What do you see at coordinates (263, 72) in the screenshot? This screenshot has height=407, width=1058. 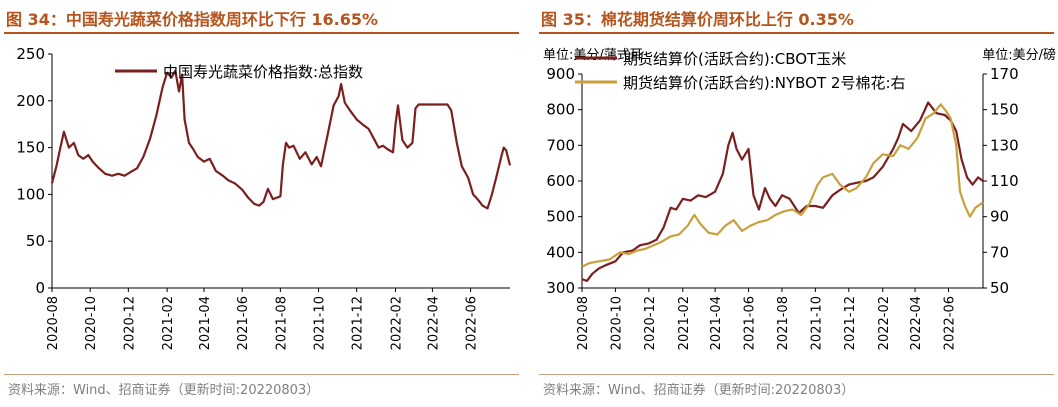 I see `left-legend-label-1: 中国寿光蔬菜价格指数:总指数` at bounding box center [263, 72].